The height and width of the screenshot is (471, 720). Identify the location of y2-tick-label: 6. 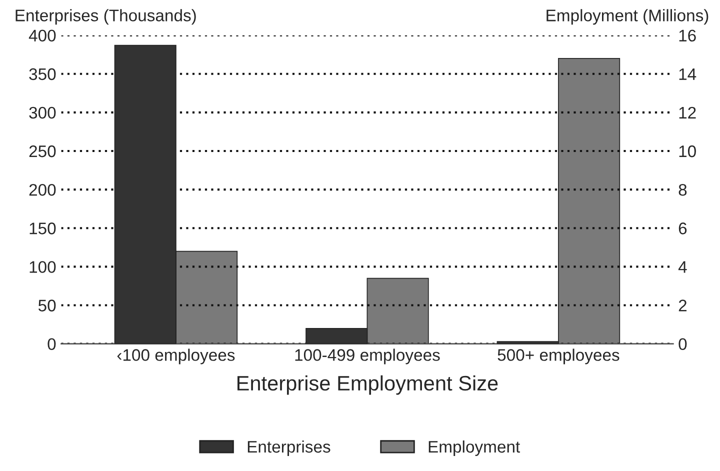
(682, 228).